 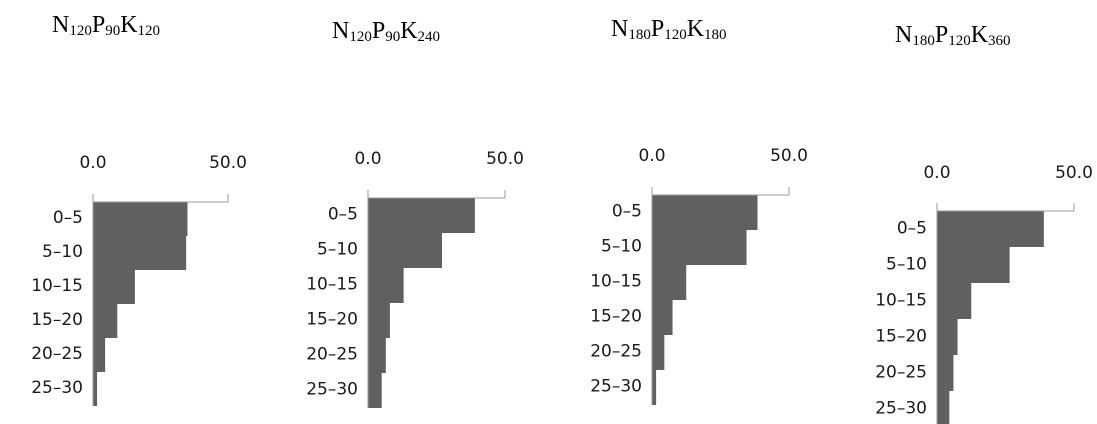 I want to click on chart-title: N120P90K120, so click(x=106, y=26).